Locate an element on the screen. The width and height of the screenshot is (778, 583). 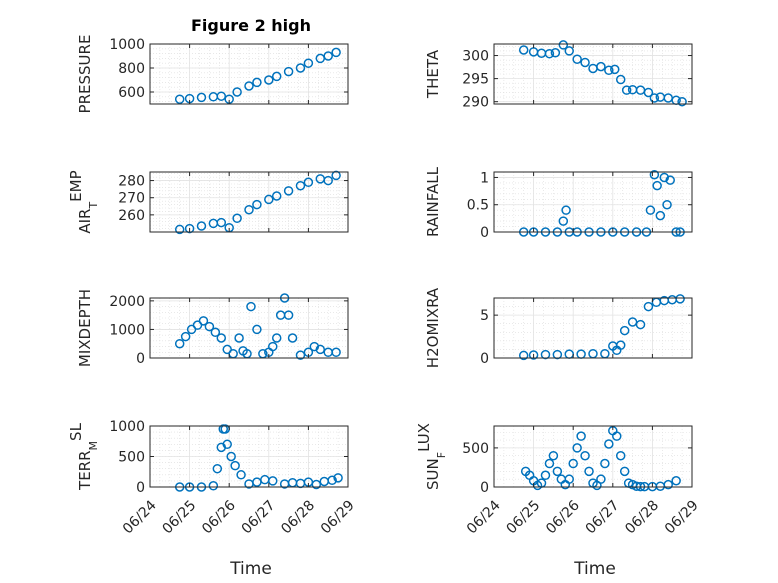
subplot-pressure: 600 800 1000 PRESSURE is located at coordinates (212, 74).